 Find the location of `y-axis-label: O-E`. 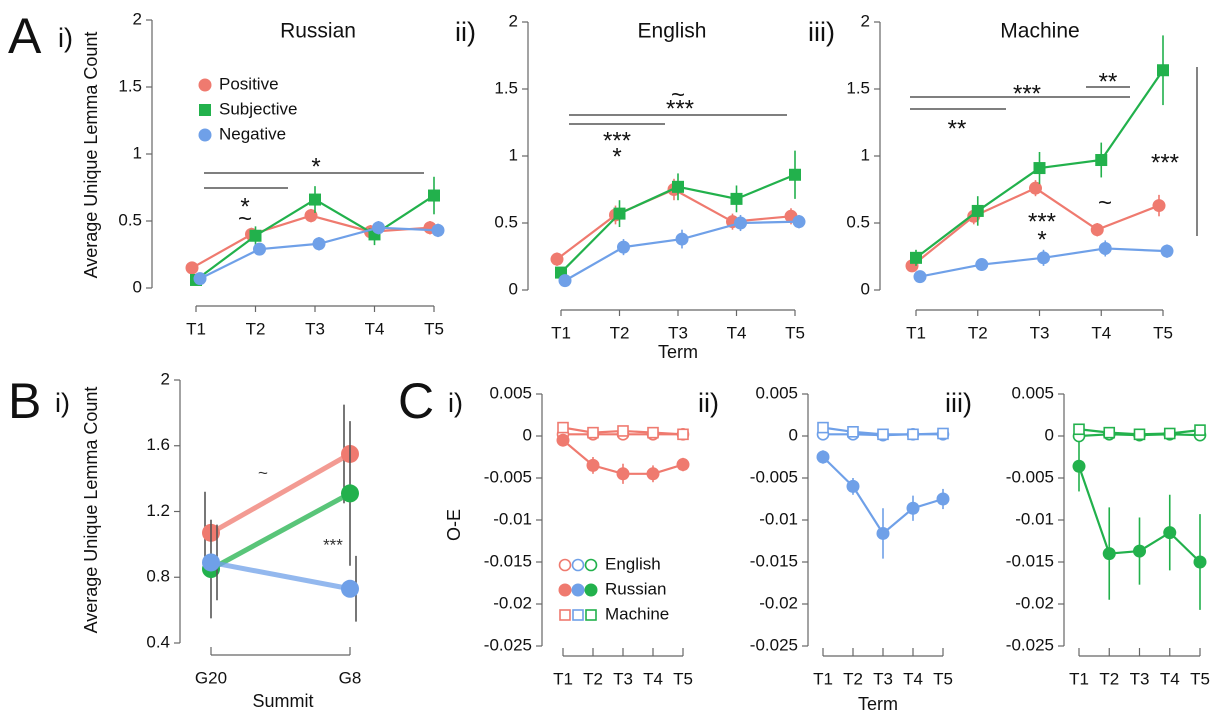

y-axis-label: O-E is located at coordinates (454, 525).